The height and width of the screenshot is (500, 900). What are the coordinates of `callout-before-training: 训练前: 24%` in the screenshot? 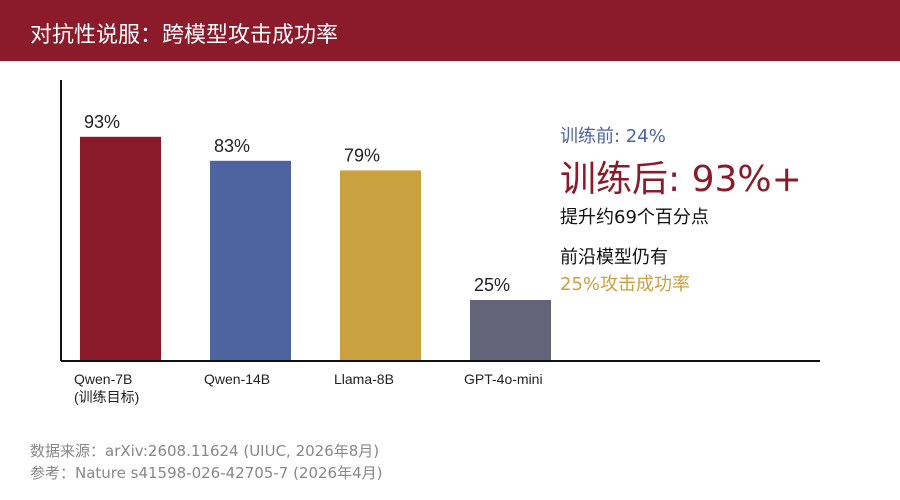 It's located at (613, 136).